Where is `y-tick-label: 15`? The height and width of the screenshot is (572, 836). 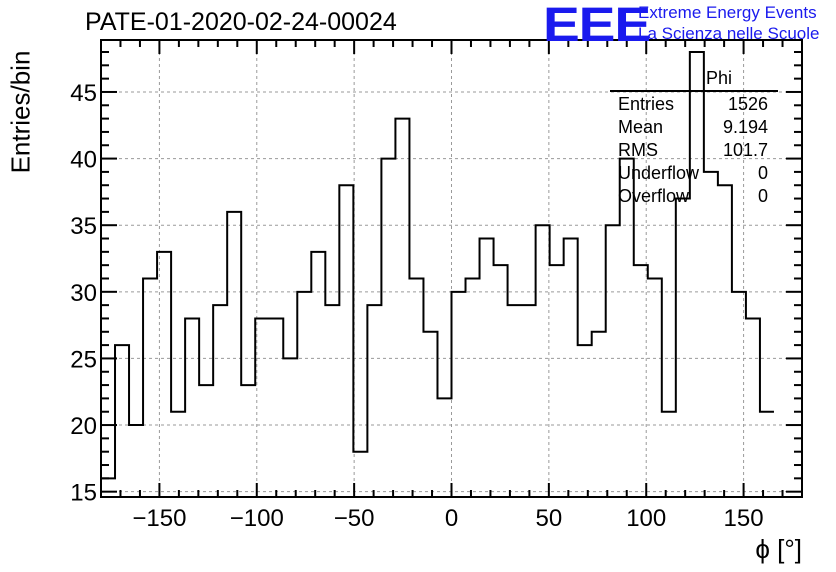 y-tick-label: 15 is located at coordinates (83, 493).